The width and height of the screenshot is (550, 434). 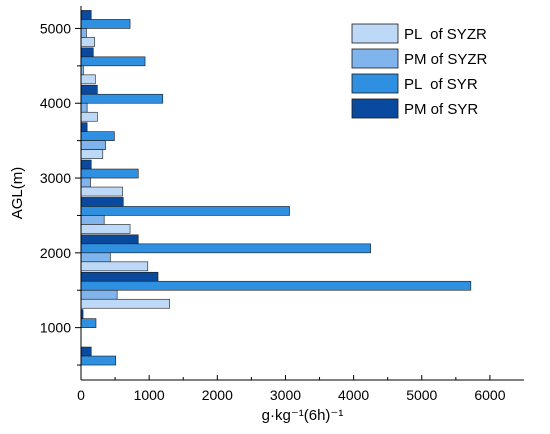 What do you see at coordinates (55, 328) in the screenshot?
I see `y-tick-label-1000: 1000` at bounding box center [55, 328].